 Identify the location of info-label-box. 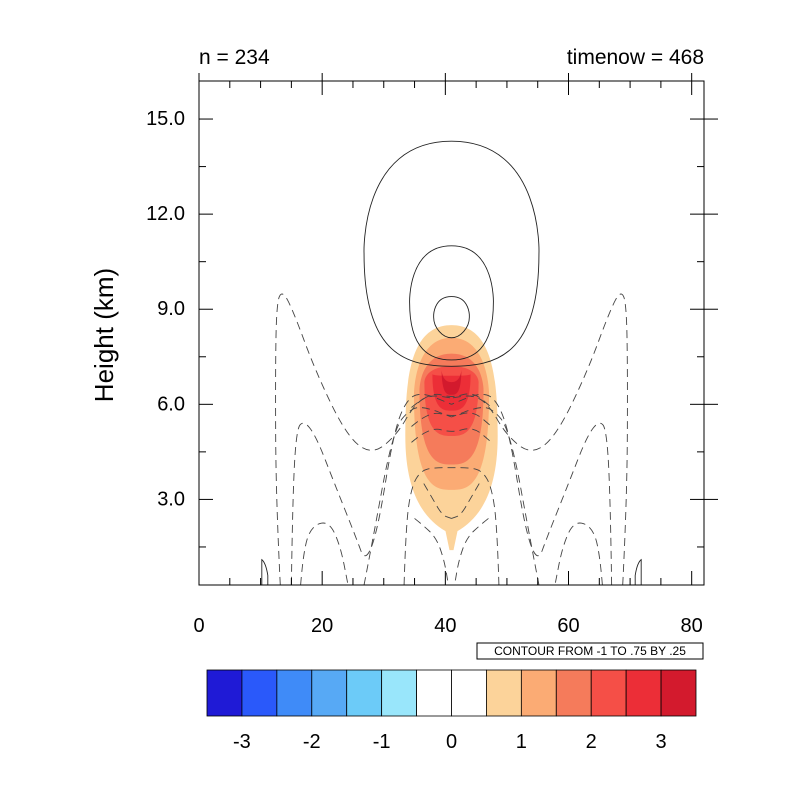
(590, 651).